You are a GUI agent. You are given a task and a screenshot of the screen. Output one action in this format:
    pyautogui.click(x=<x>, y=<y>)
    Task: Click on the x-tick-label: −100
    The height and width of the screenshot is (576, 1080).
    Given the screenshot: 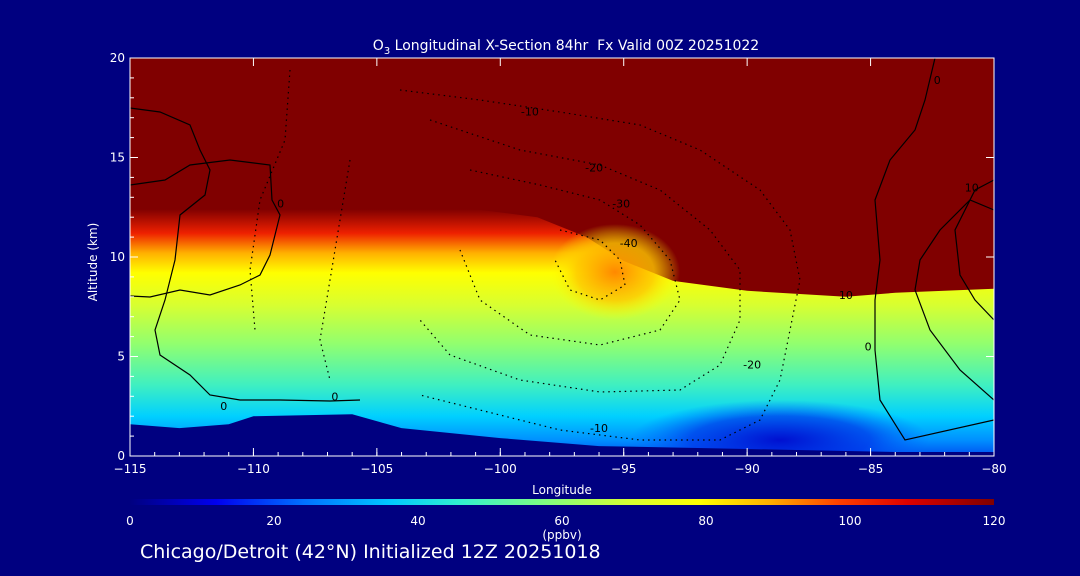 What is the action you would take?
    pyautogui.click(x=500, y=469)
    